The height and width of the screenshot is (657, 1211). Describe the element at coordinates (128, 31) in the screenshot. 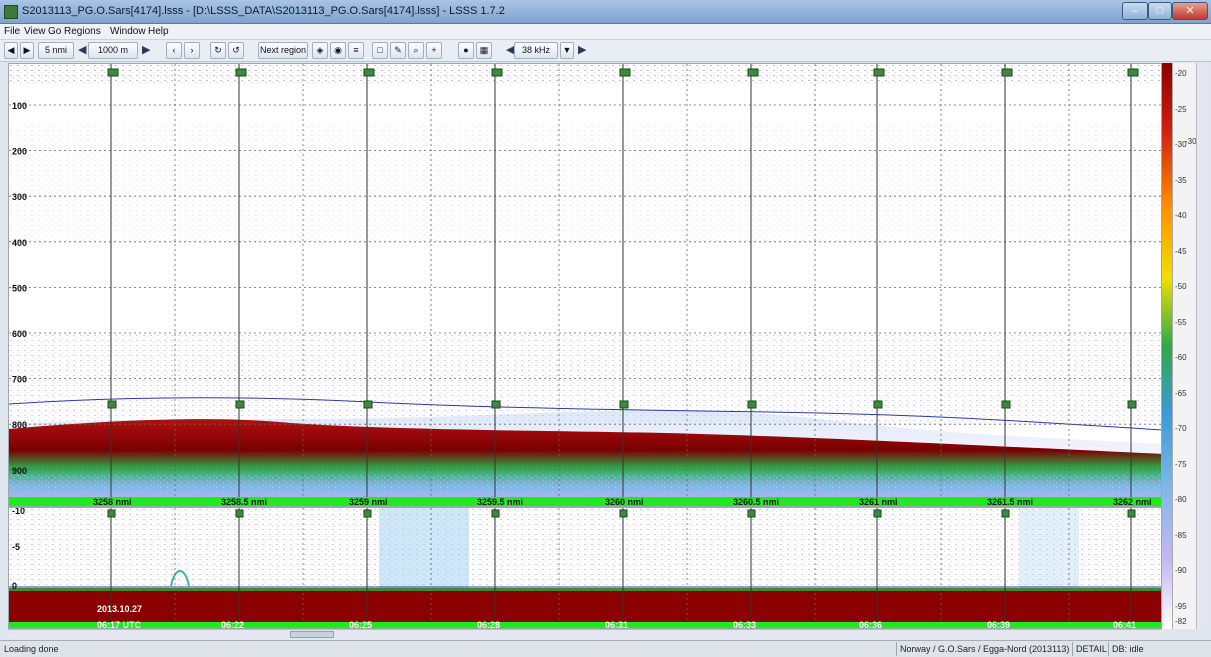

I see `menu-window: Window` at that location.